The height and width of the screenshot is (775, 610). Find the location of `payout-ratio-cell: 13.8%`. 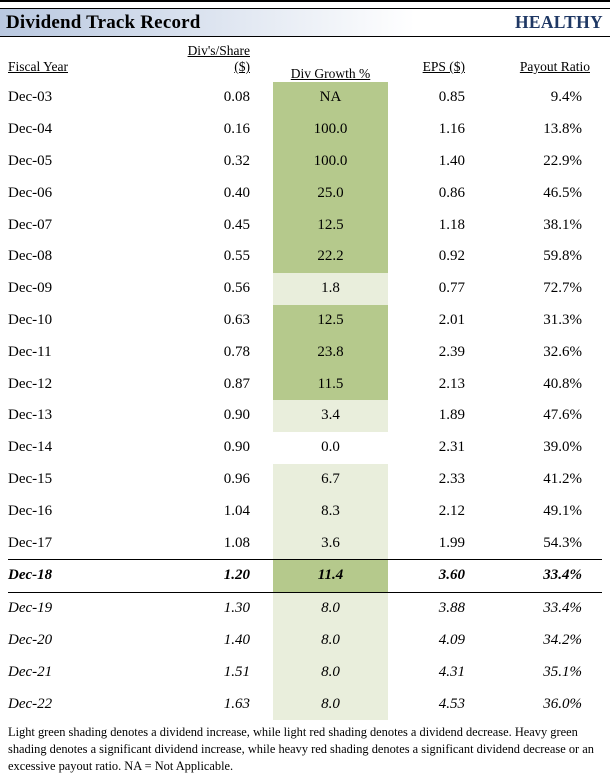

payout-ratio-cell: 13.8% is located at coordinates (562, 129).